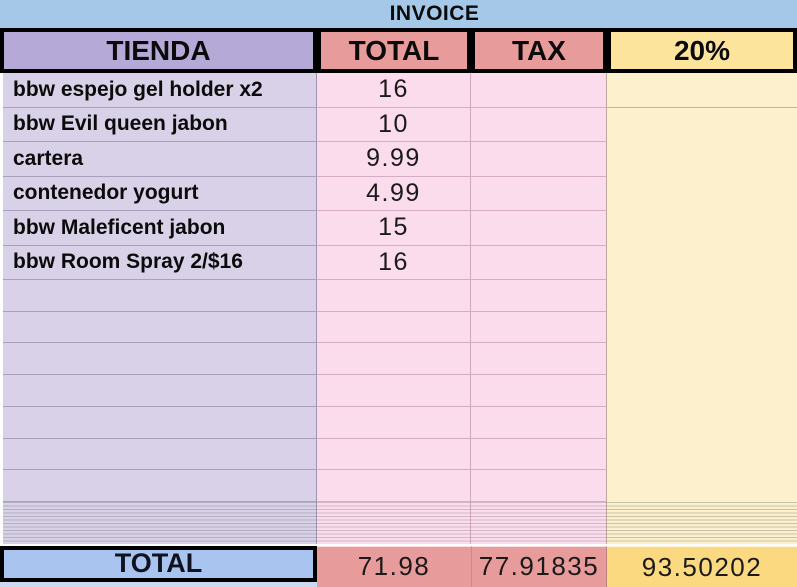 The height and width of the screenshot is (587, 797). What do you see at coordinates (539, 522) in the screenshot?
I see `compressed-rows-tax` at bounding box center [539, 522].